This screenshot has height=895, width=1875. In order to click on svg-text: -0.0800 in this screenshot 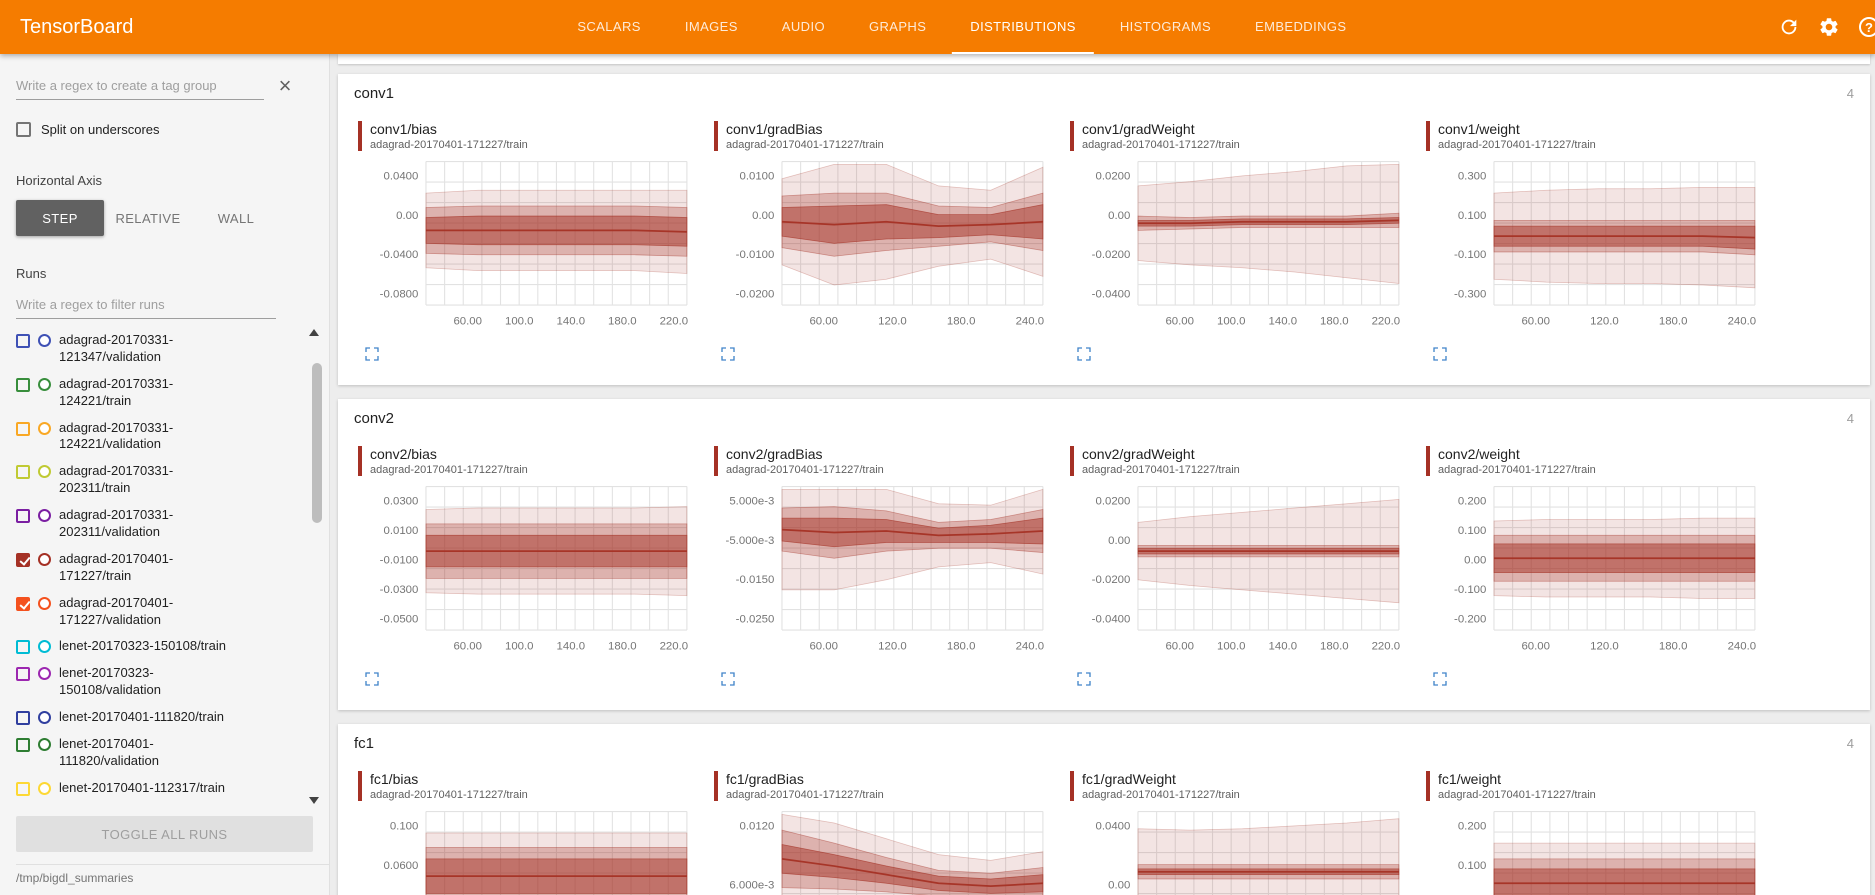, I will do `click(399, 294)`.